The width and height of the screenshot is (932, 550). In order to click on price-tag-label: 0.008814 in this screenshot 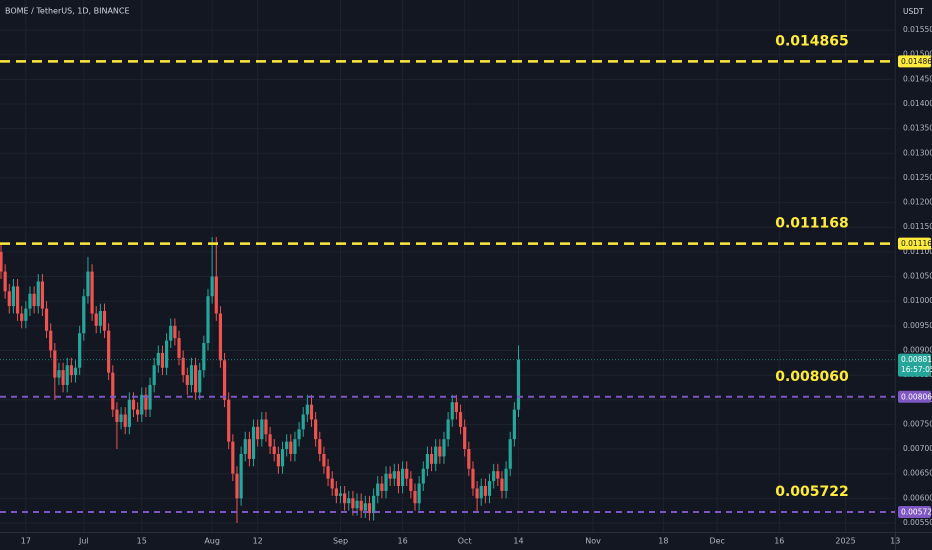, I will do `click(916, 359)`.